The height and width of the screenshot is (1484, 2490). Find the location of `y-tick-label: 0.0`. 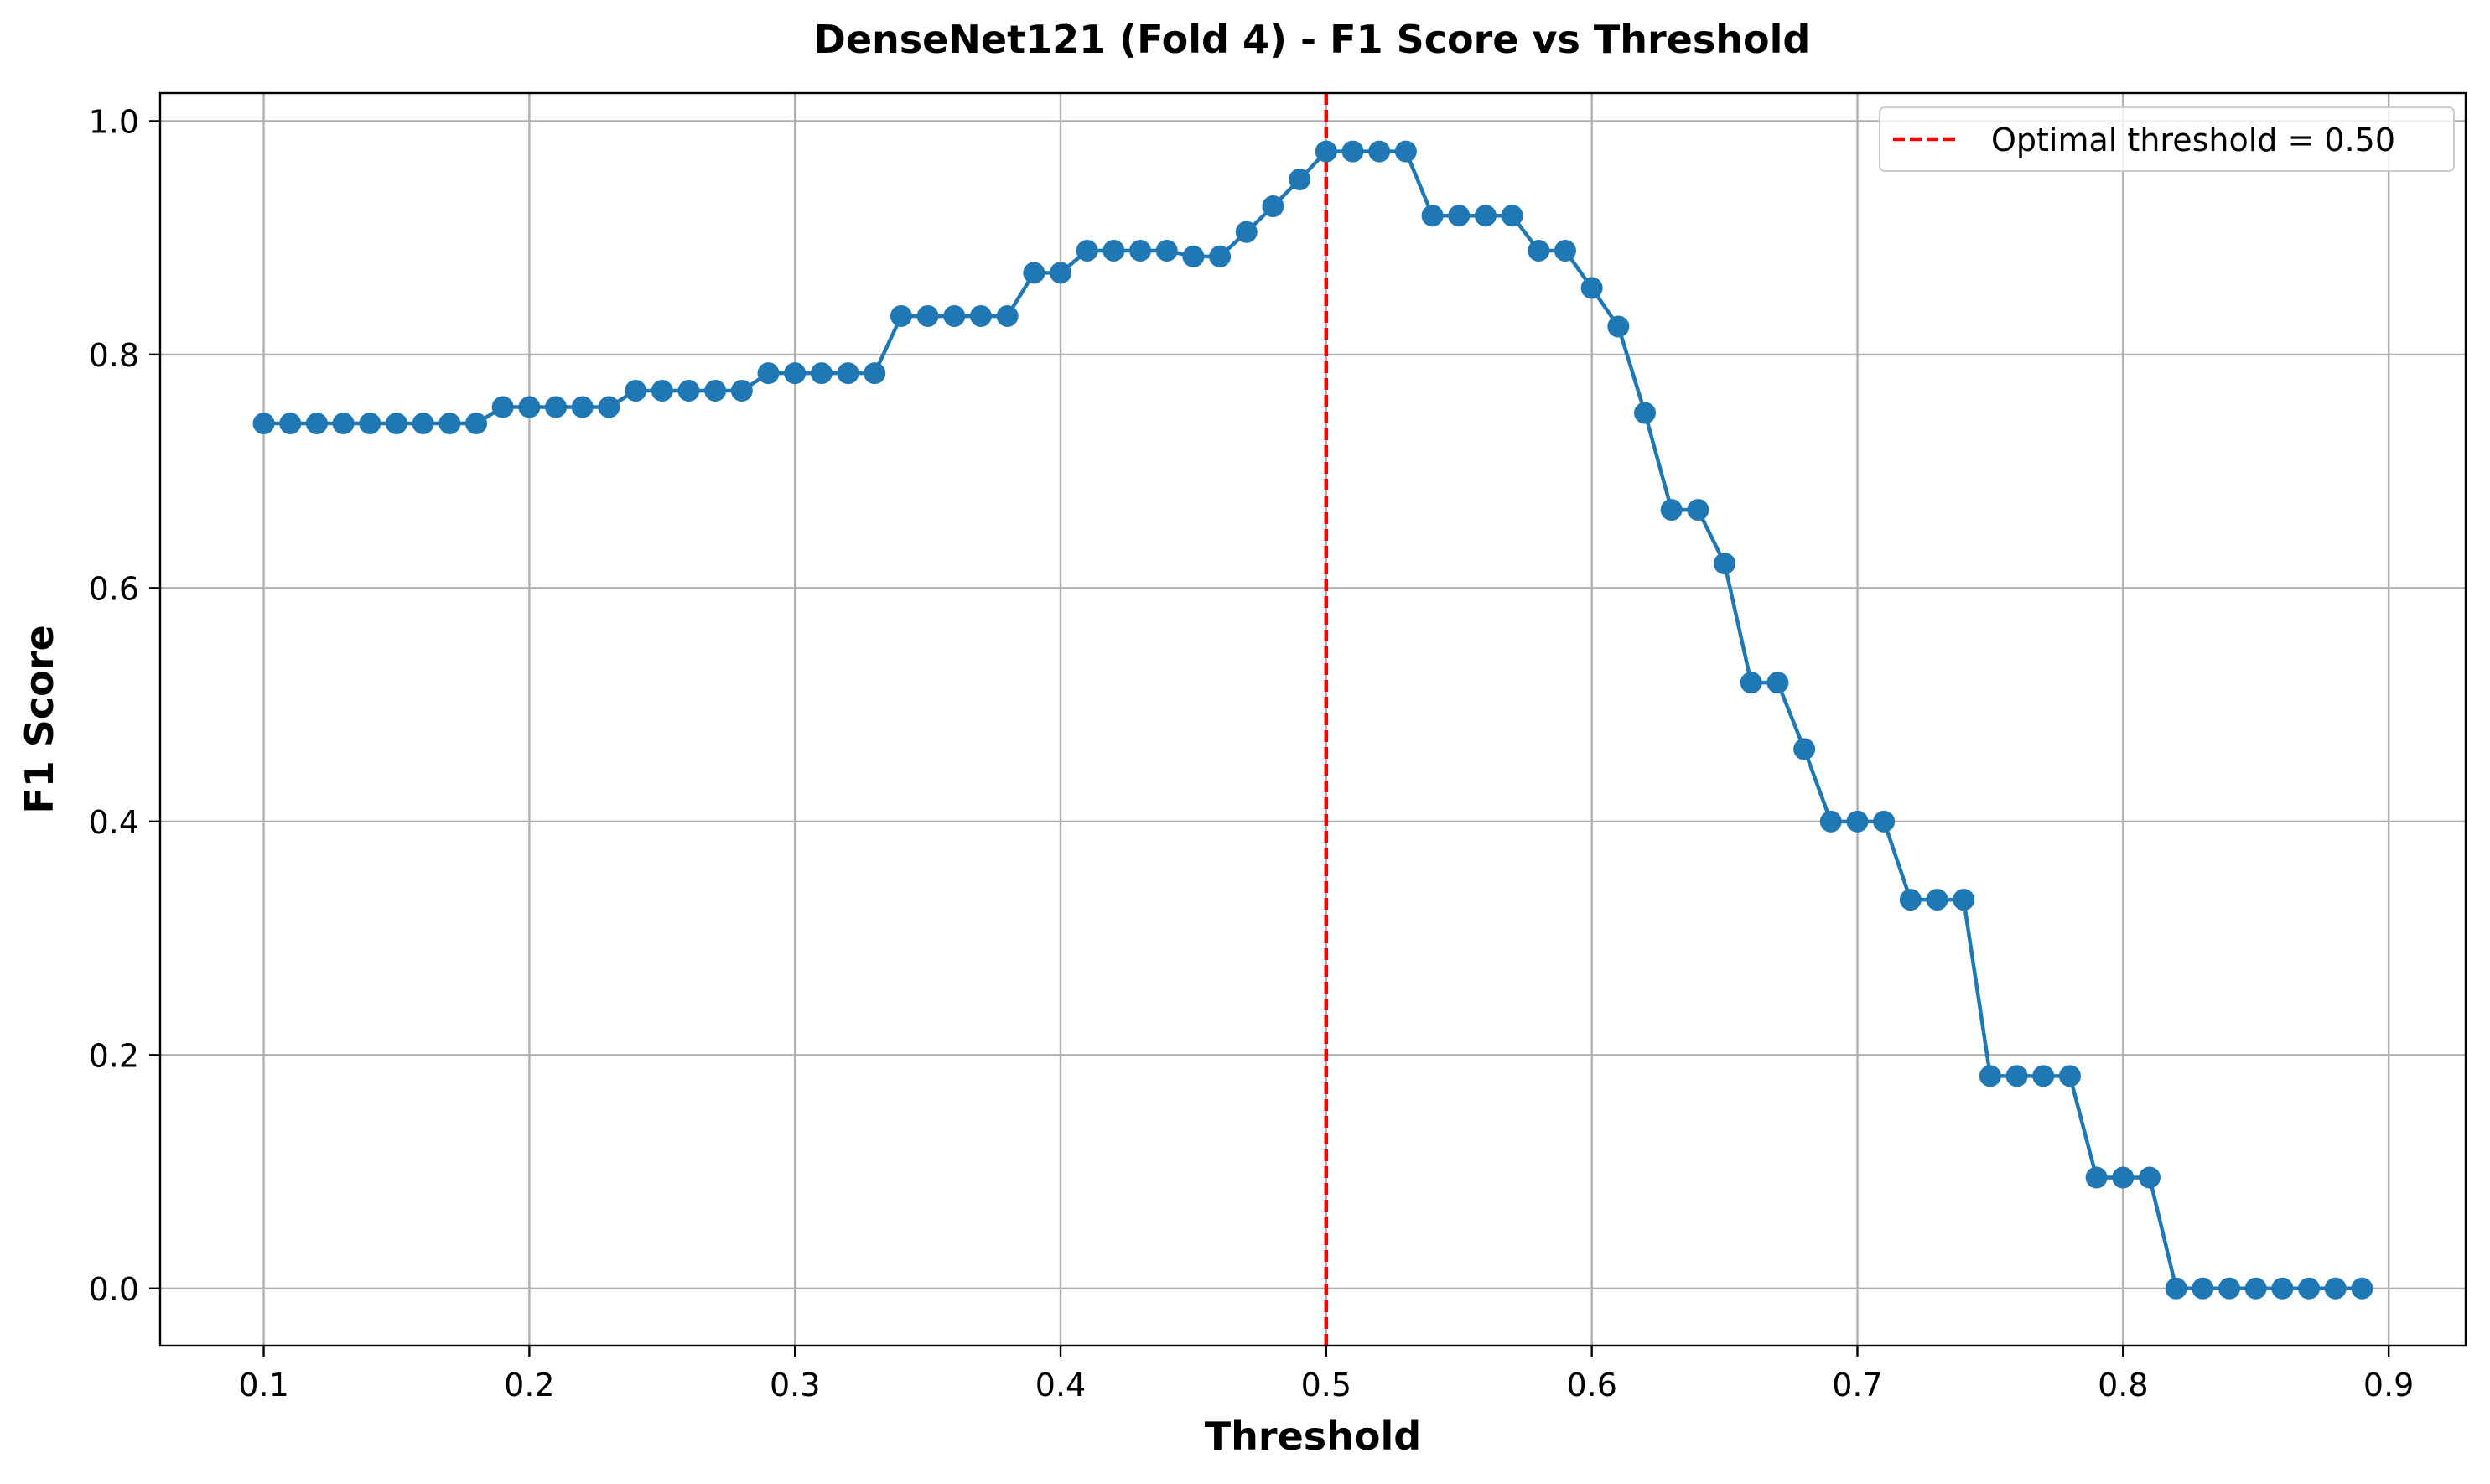

y-tick-label: 0.0 is located at coordinates (114, 1289).